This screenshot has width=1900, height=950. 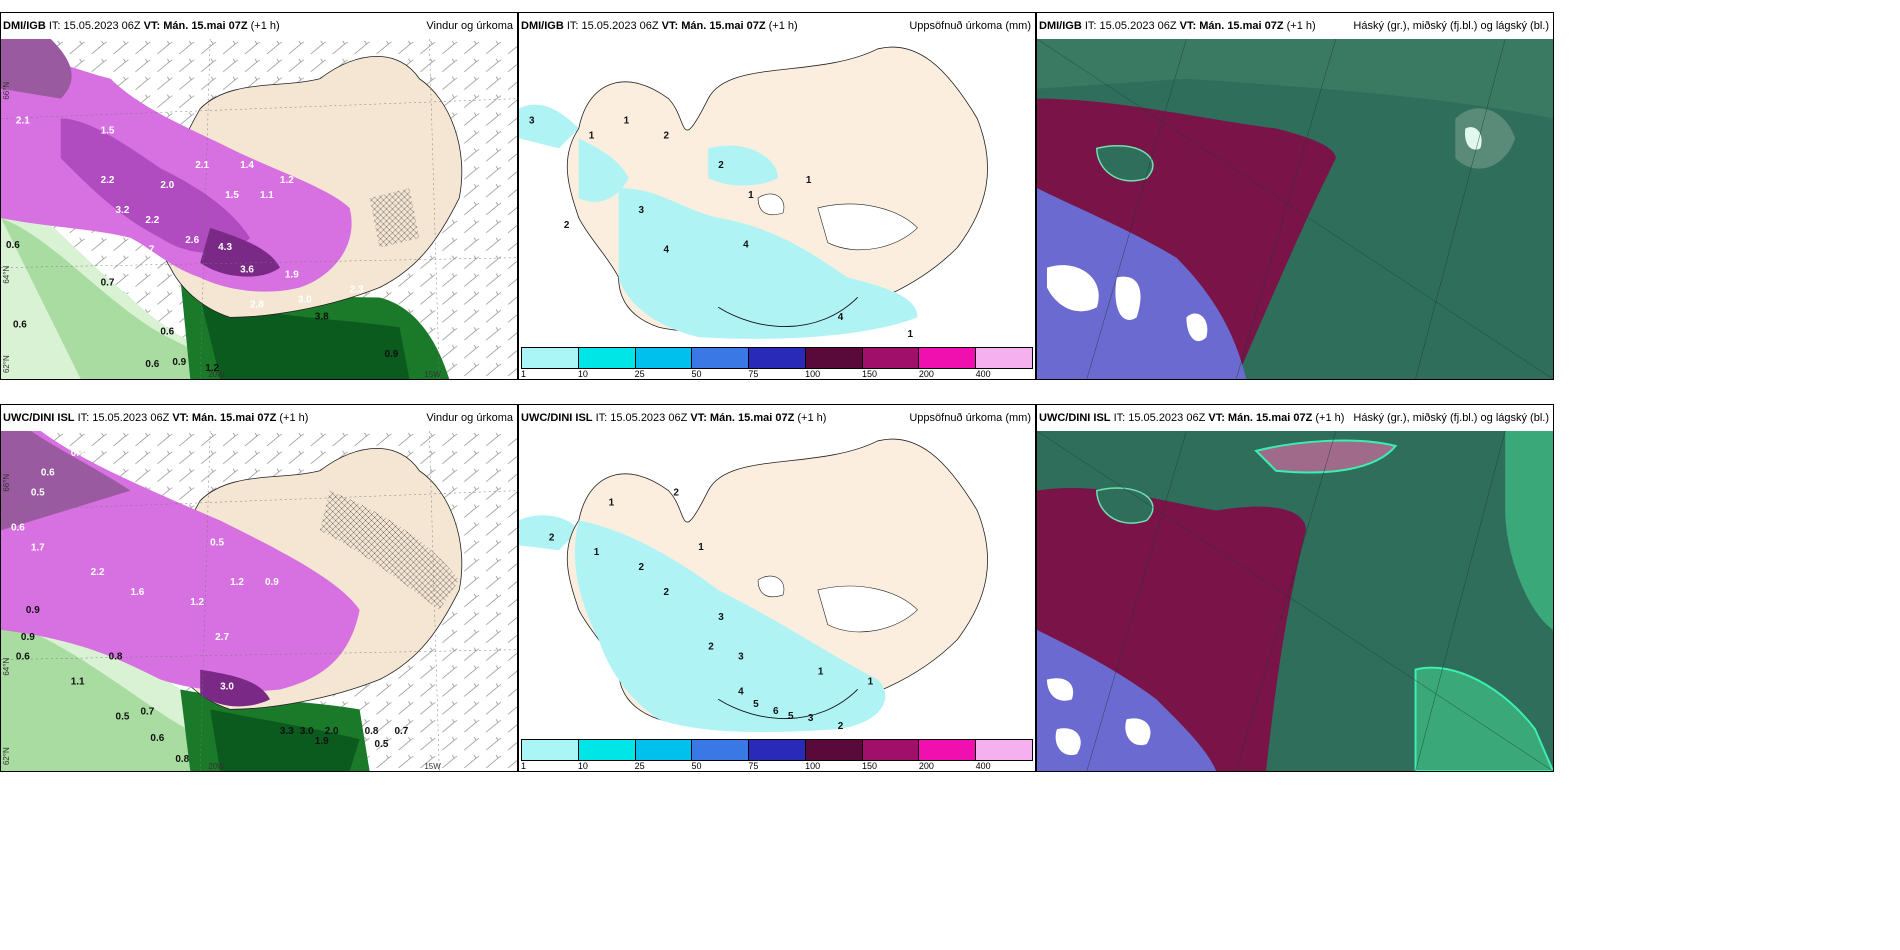 I want to click on legend-label: 10, so click(x=582, y=374).